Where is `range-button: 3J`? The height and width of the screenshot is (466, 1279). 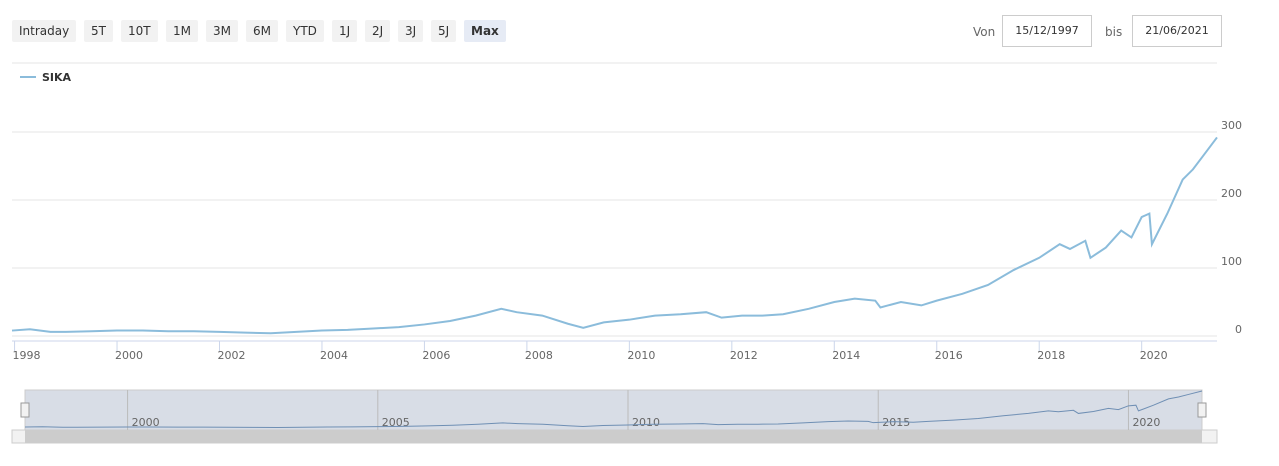 range-button: 3J is located at coordinates (411, 31).